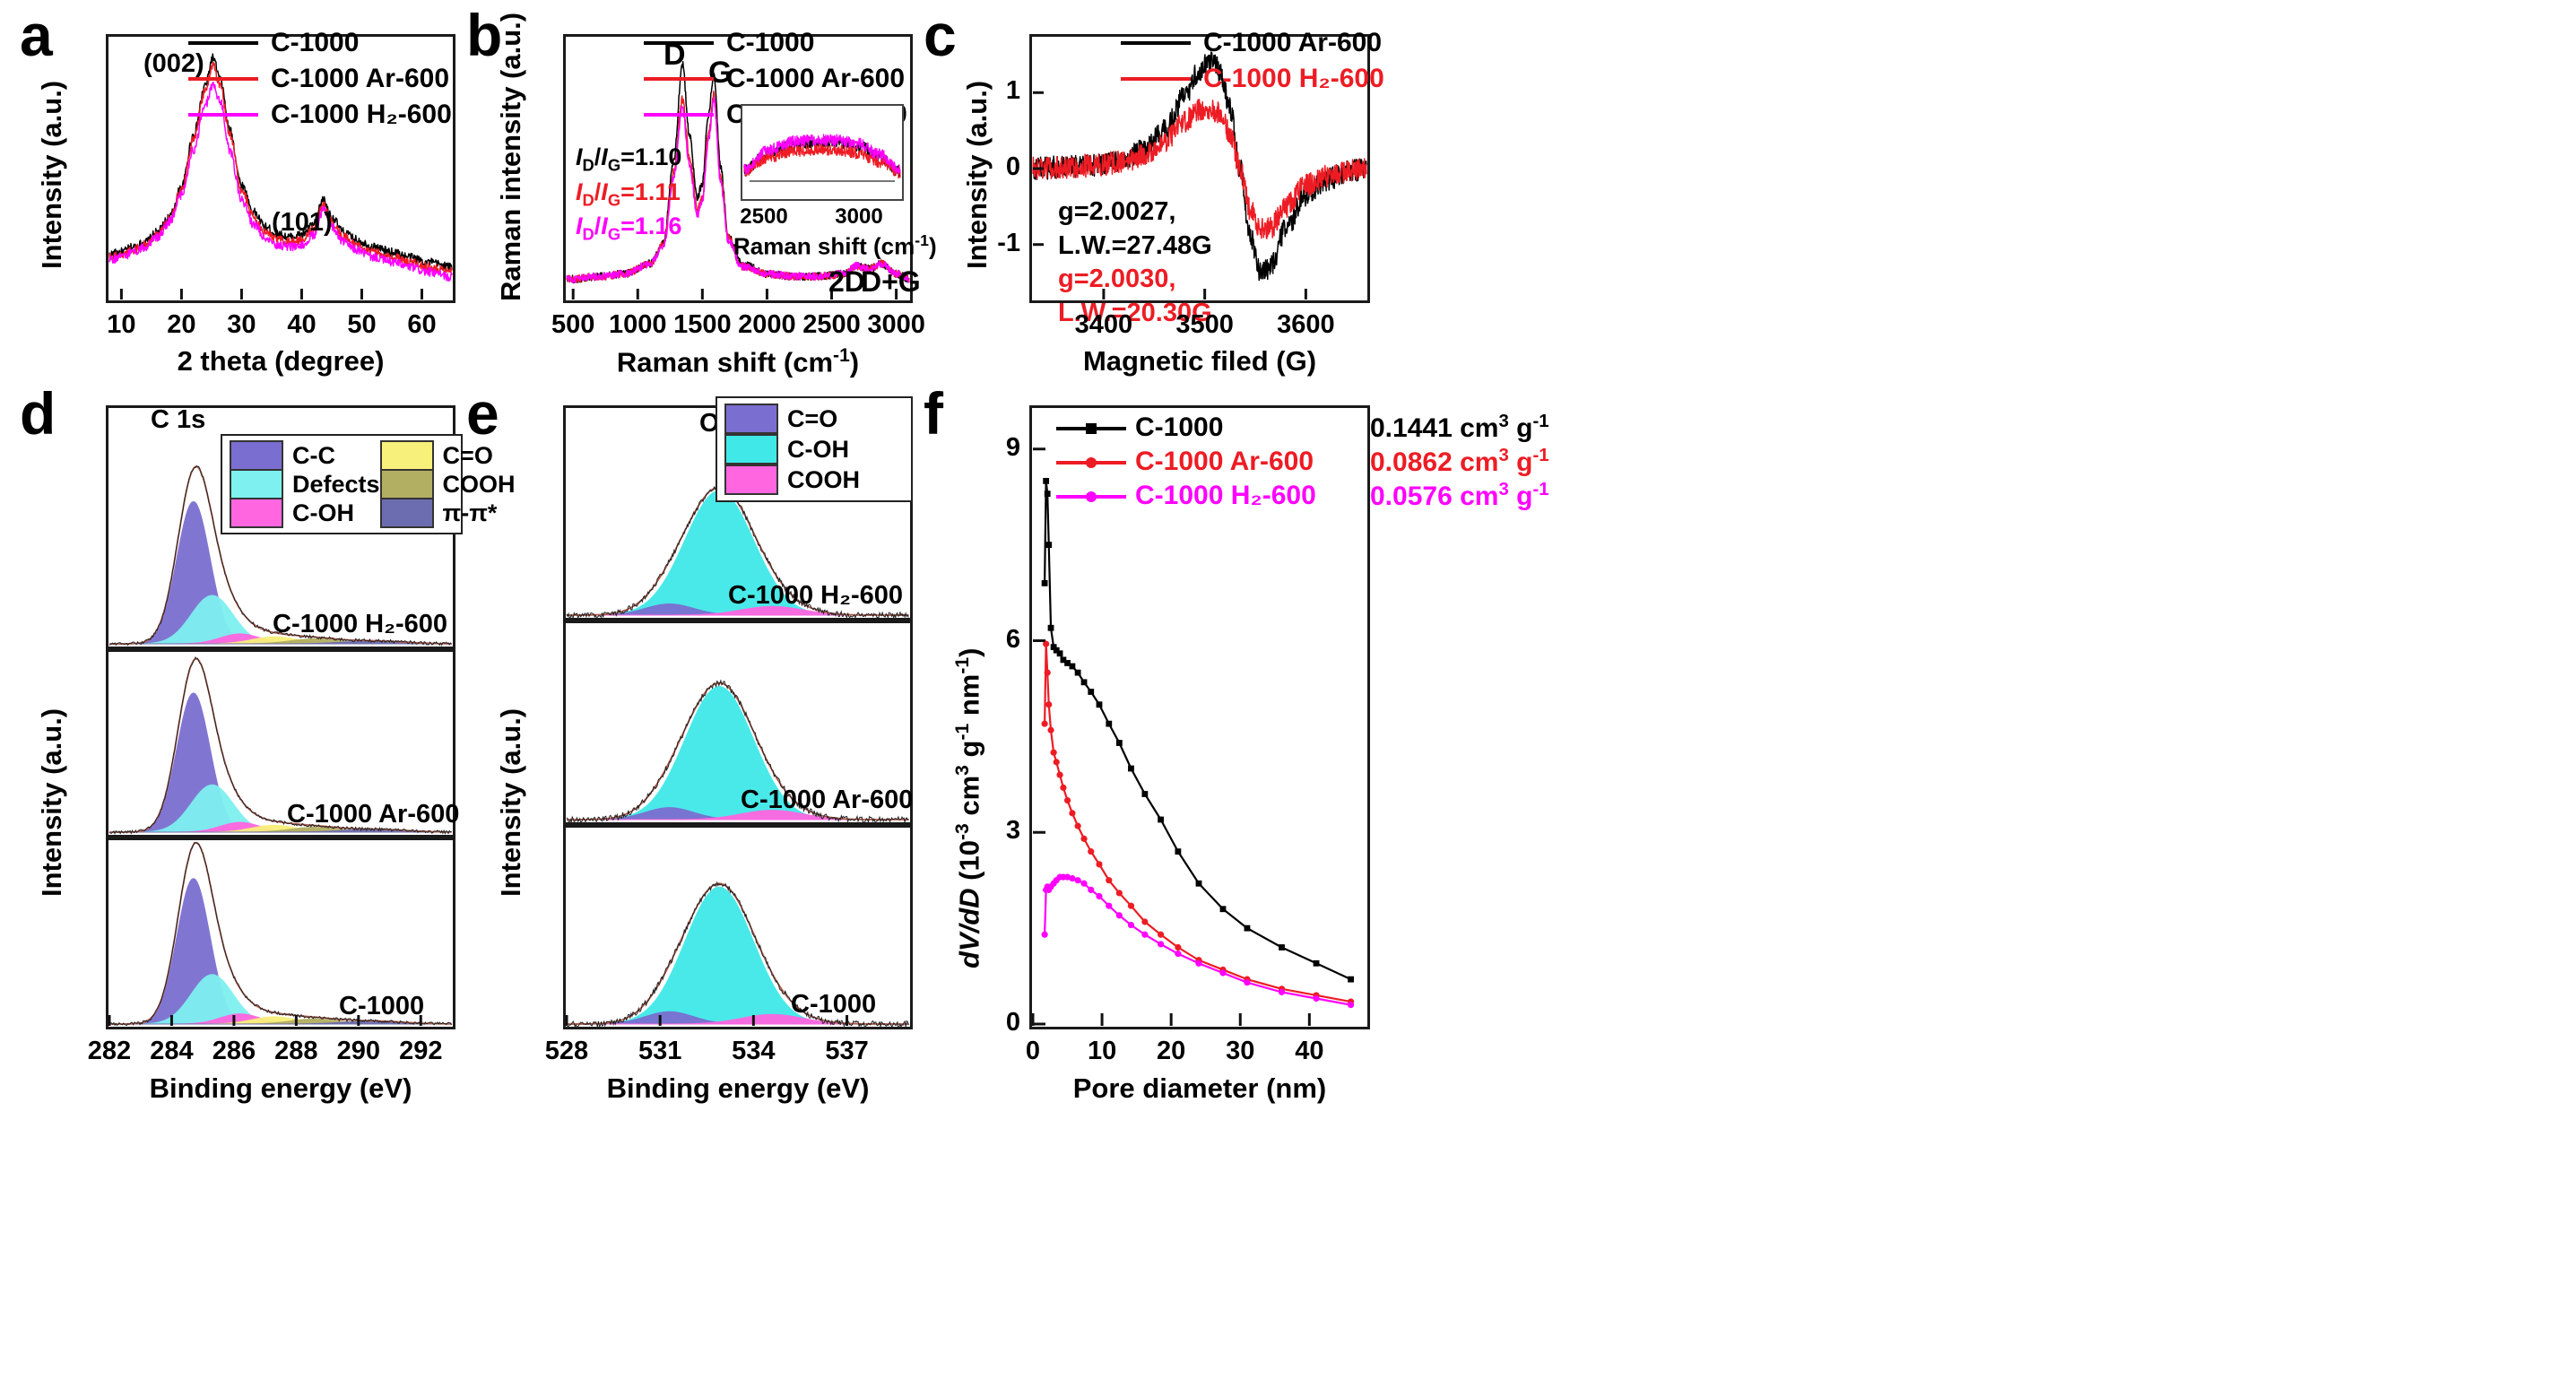 This screenshot has width=2576, height=1389. What do you see at coordinates (38, 413) in the screenshot?
I see `panel-label-d: d` at bounding box center [38, 413].